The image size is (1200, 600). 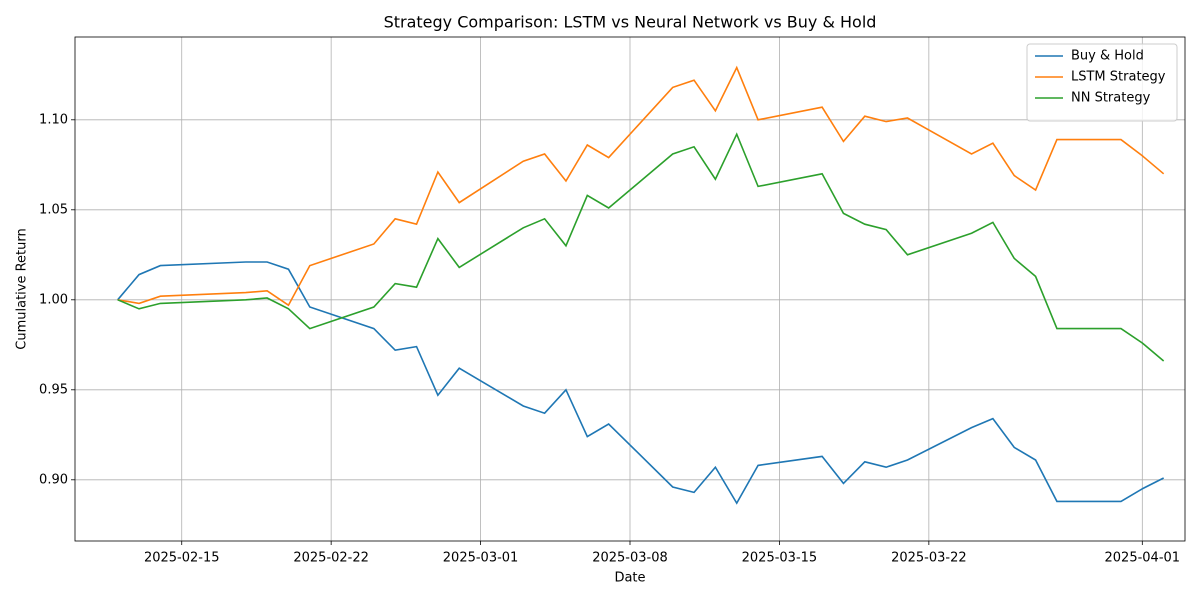 I want to click on y-tick-label: 1.05, so click(x=53, y=209).